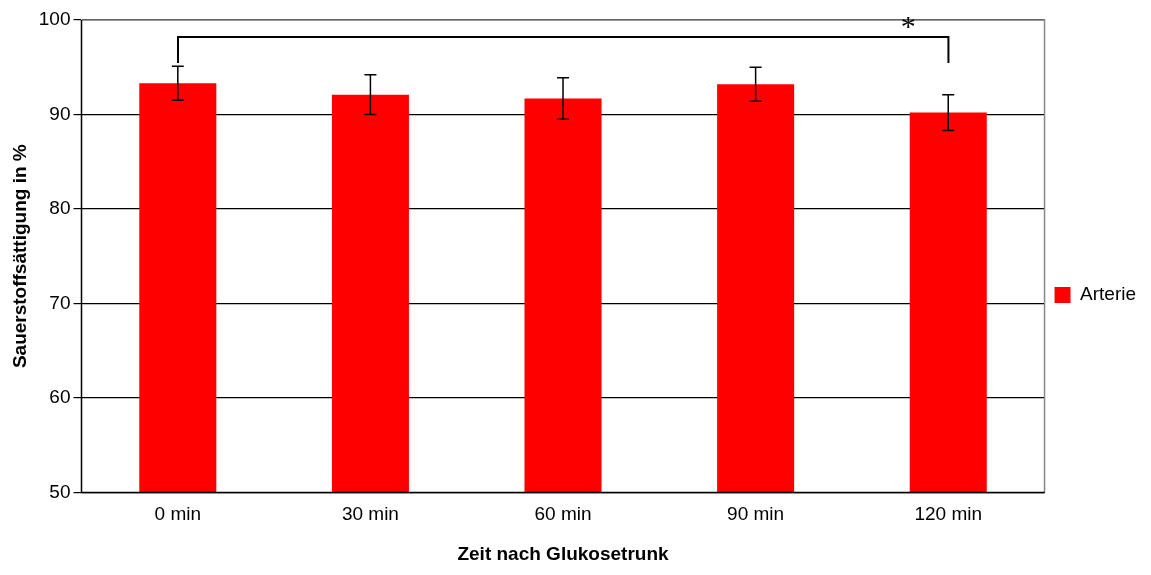  What do you see at coordinates (563, 514) in the screenshot?
I see `x-tick-label: 60 min` at bounding box center [563, 514].